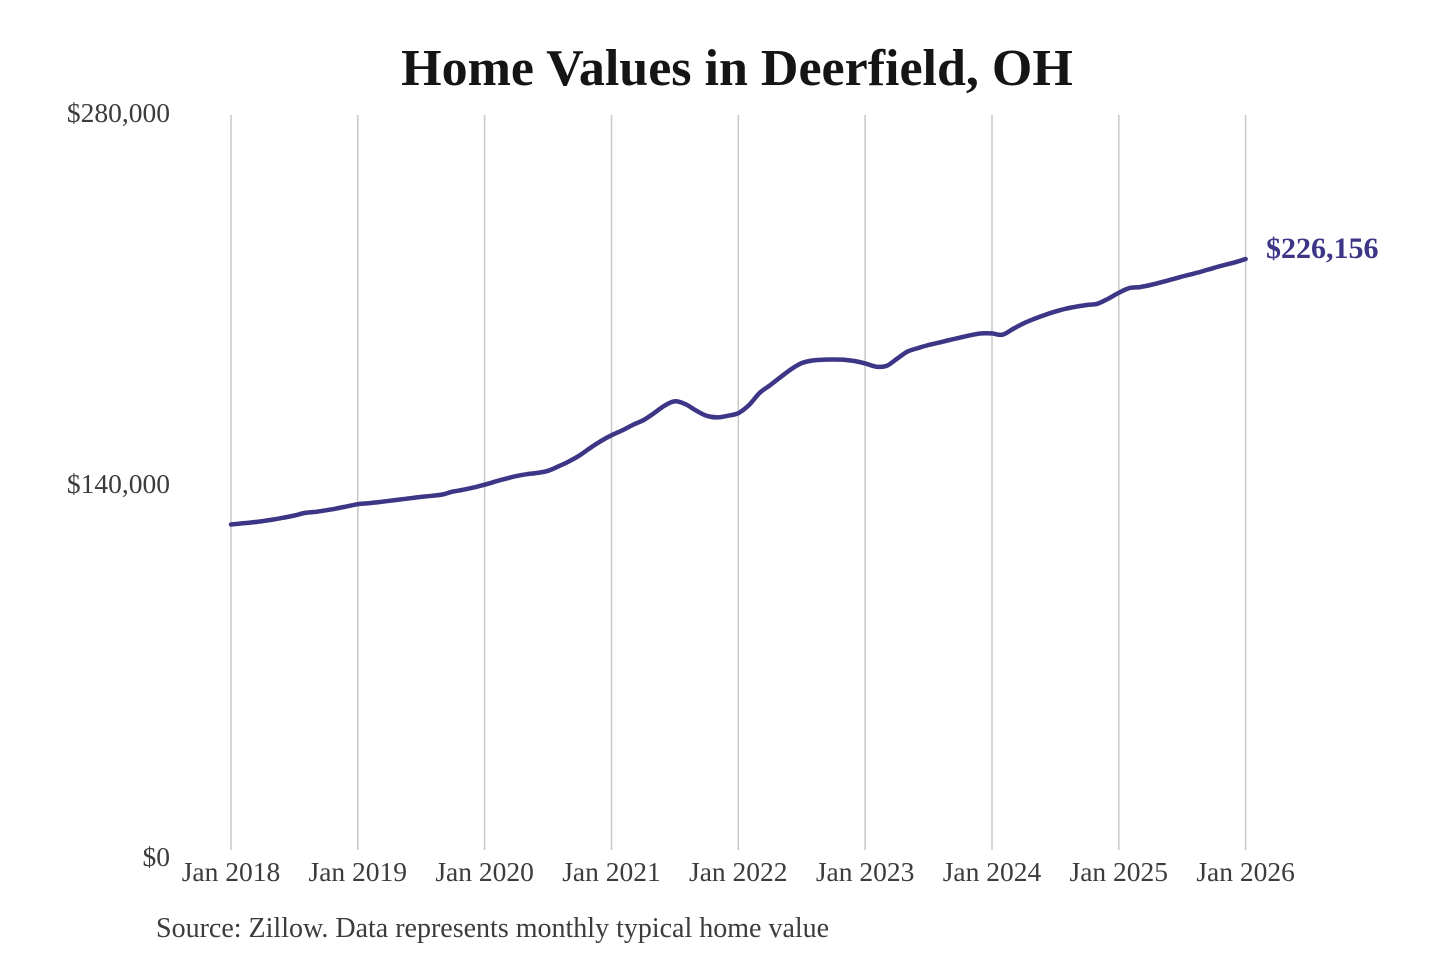 This screenshot has width=1440, height=960. Describe the element at coordinates (1245, 871) in the screenshot. I see `svg-text: Jan 2026` at that location.